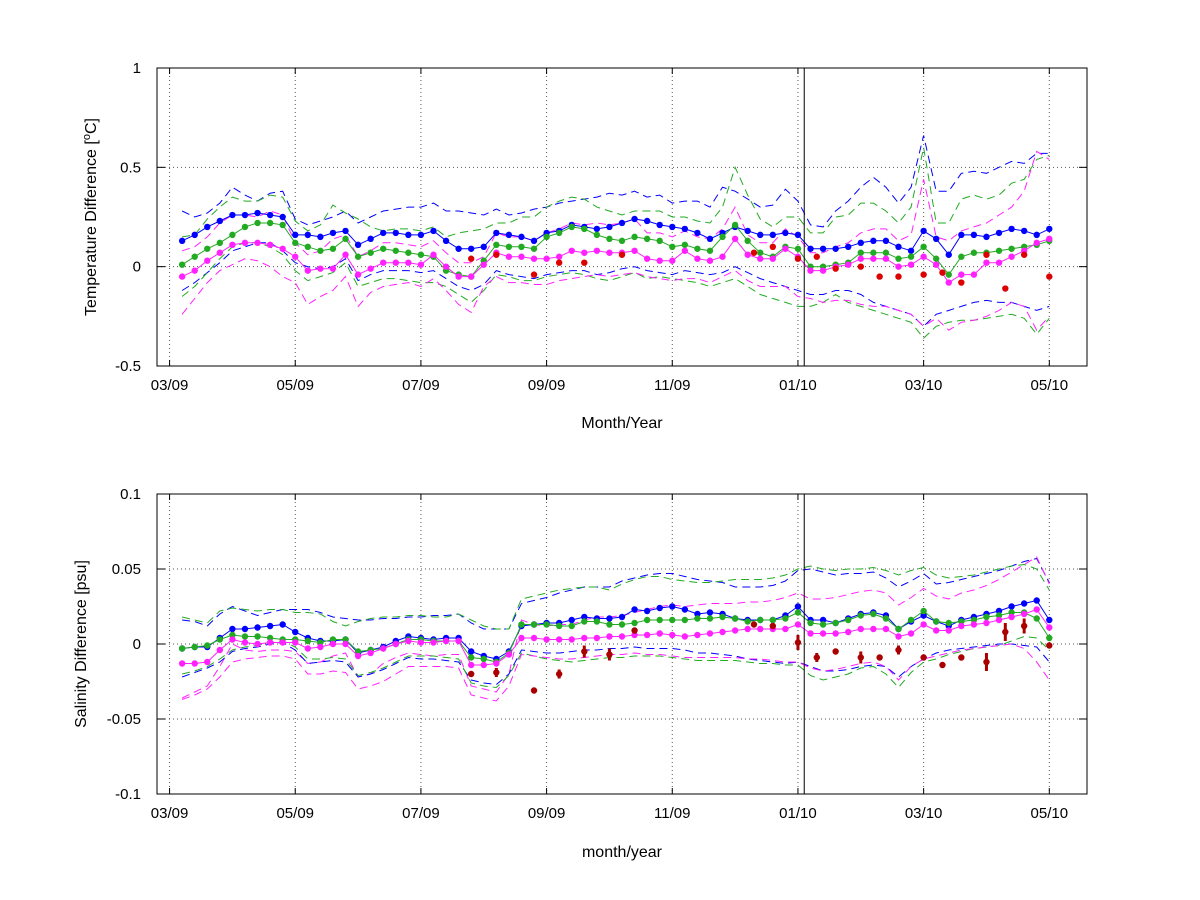 Image resolution: width=1200 pixels, height=900 pixels. What do you see at coordinates (622, 852) in the screenshot?
I see `salinity-x-axis-label: month/year` at bounding box center [622, 852].